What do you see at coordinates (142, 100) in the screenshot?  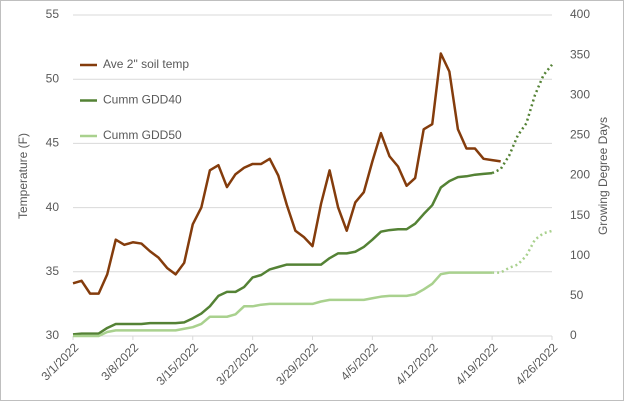 I see `legend-label: Cumm GDD40` at bounding box center [142, 100].